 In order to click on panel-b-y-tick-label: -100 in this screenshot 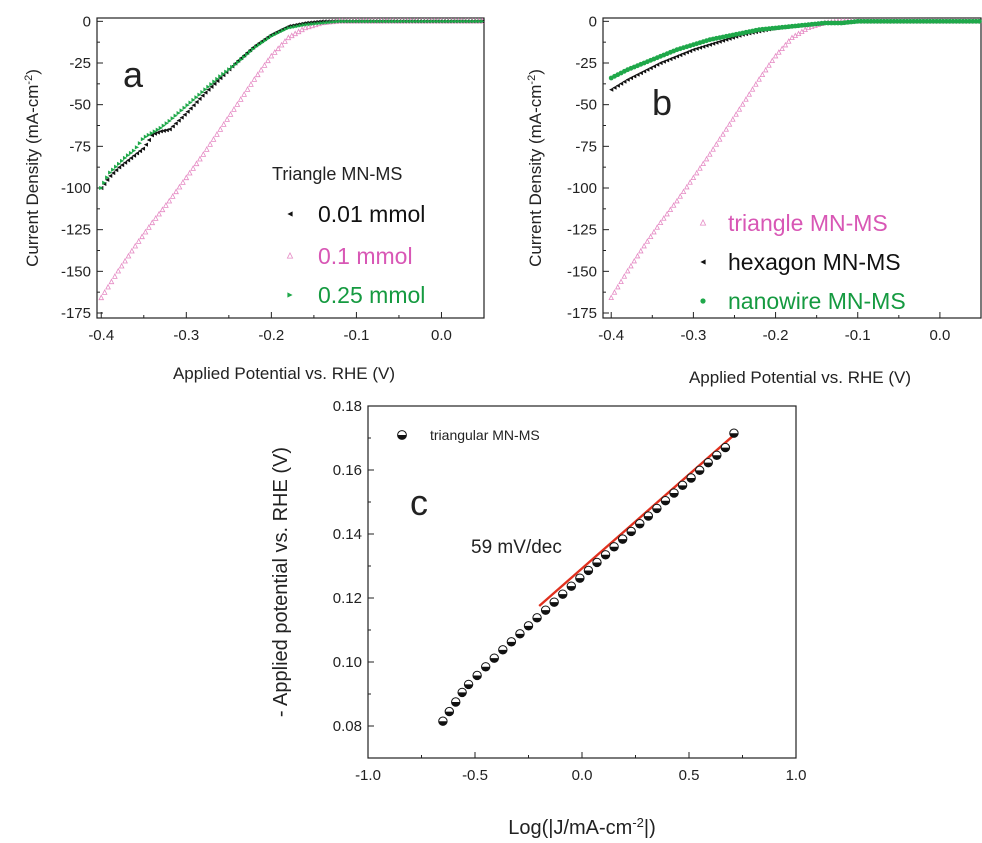, I will do `click(582, 188)`.